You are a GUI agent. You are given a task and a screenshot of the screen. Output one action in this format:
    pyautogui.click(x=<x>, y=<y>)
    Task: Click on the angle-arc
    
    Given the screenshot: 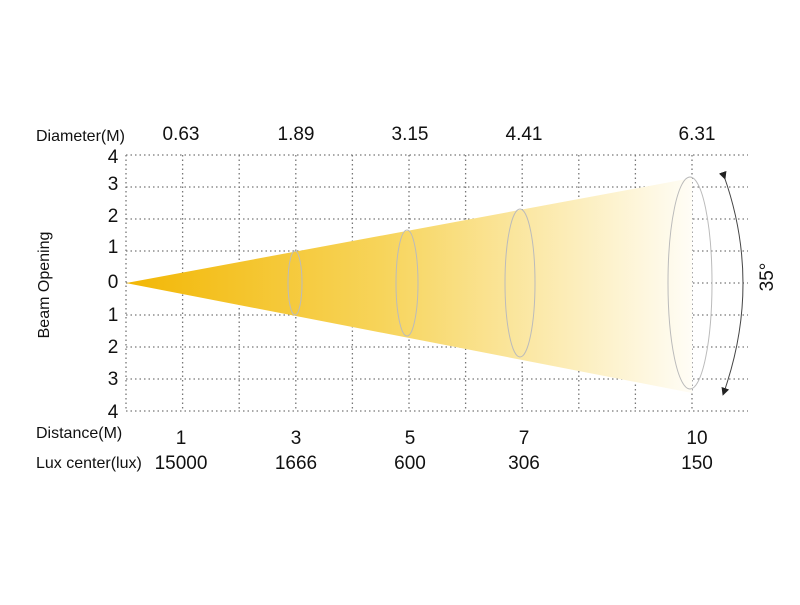 What is the action you would take?
    pyautogui.click(x=731, y=283)
    